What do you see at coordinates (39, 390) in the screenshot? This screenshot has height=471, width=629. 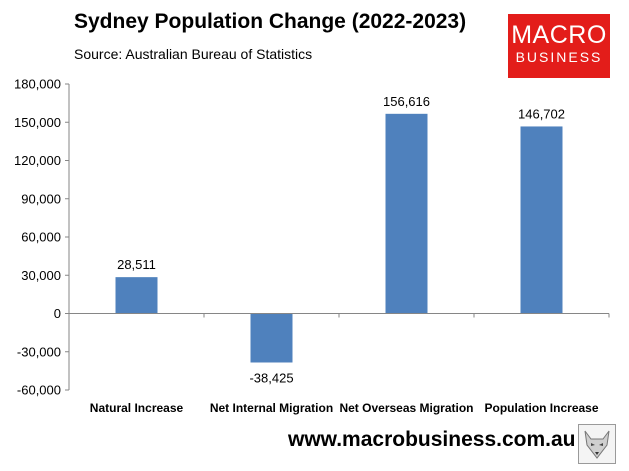 I see `y-tick-label: -60,000` at bounding box center [39, 390].